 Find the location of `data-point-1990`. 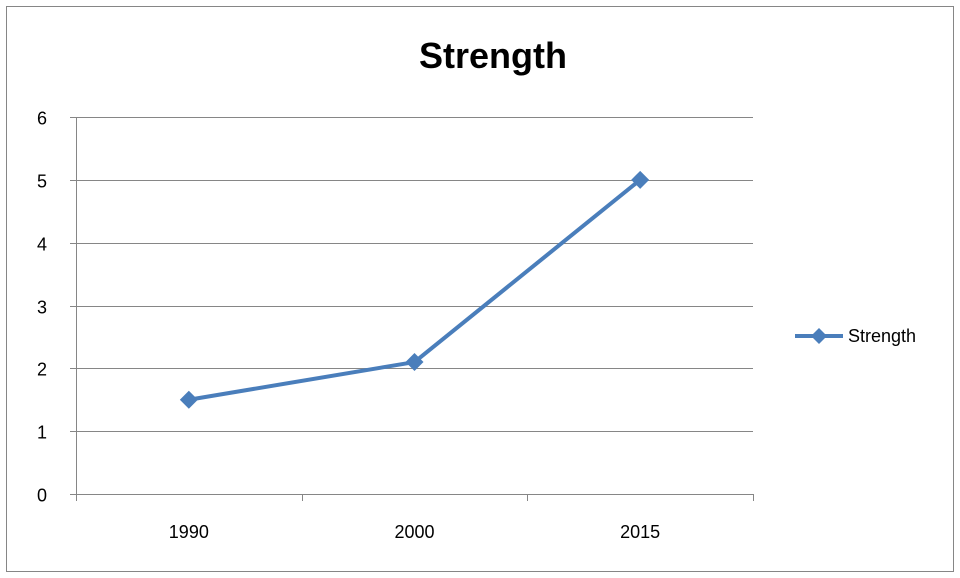

data-point-1990 is located at coordinates (188, 399).